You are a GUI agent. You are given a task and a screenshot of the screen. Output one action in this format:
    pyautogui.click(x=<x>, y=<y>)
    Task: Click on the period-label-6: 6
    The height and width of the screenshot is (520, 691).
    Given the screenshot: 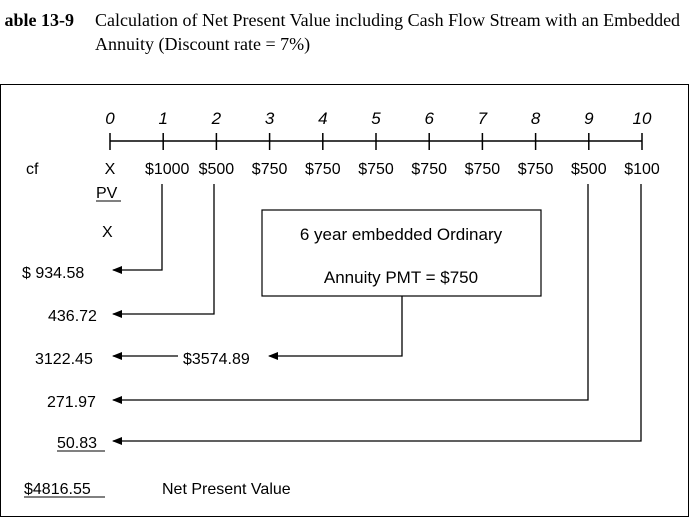 What is the action you would take?
    pyautogui.click(x=429, y=118)
    